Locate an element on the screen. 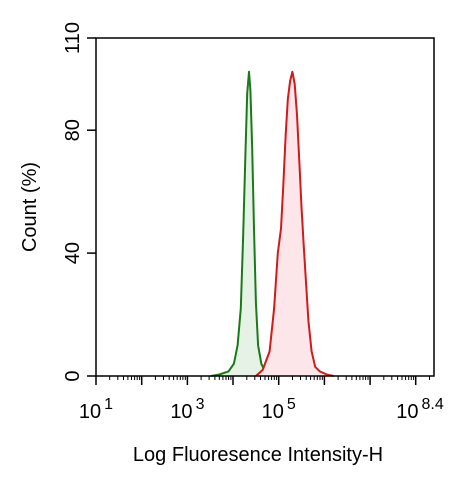 The width and height of the screenshot is (476, 479). y-tick-label: 80 is located at coordinates (73, 130).